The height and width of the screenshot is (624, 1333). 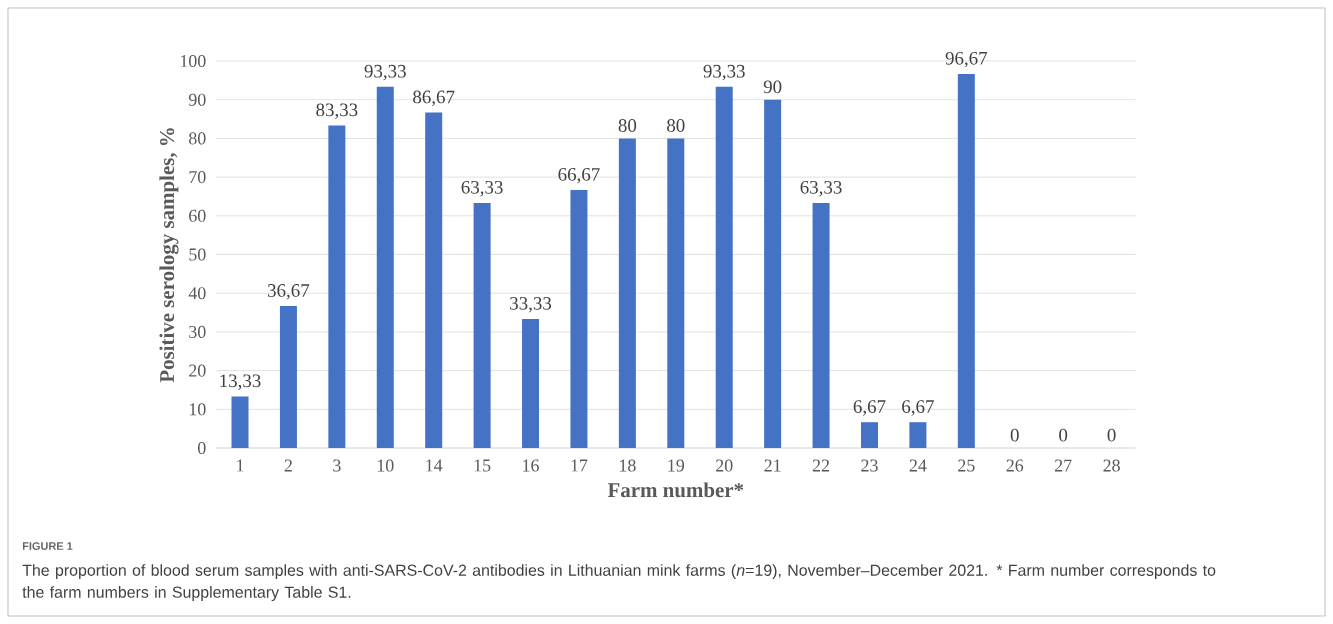 What do you see at coordinates (579, 465) in the screenshot?
I see `x-tick-label: 17` at bounding box center [579, 465].